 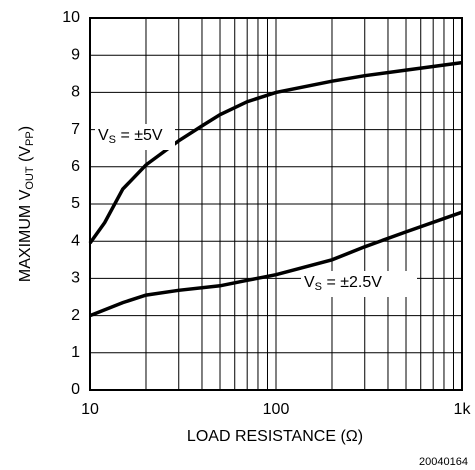 What do you see at coordinates (75, 240) in the screenshot?
I see `y-tick-label: 4` at bounding box center [75, 240].